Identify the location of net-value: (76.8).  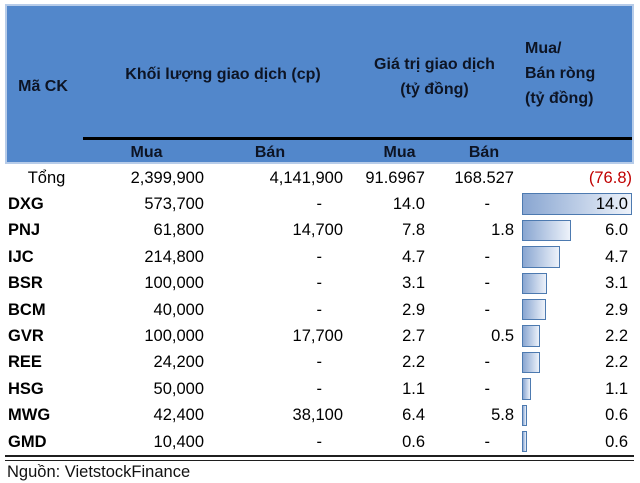
(610, 177).